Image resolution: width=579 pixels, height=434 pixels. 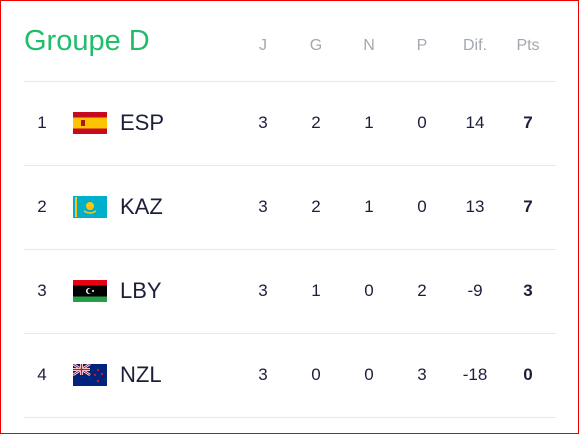 I want to click on column-header: Dif., so click(x=475, y=45).